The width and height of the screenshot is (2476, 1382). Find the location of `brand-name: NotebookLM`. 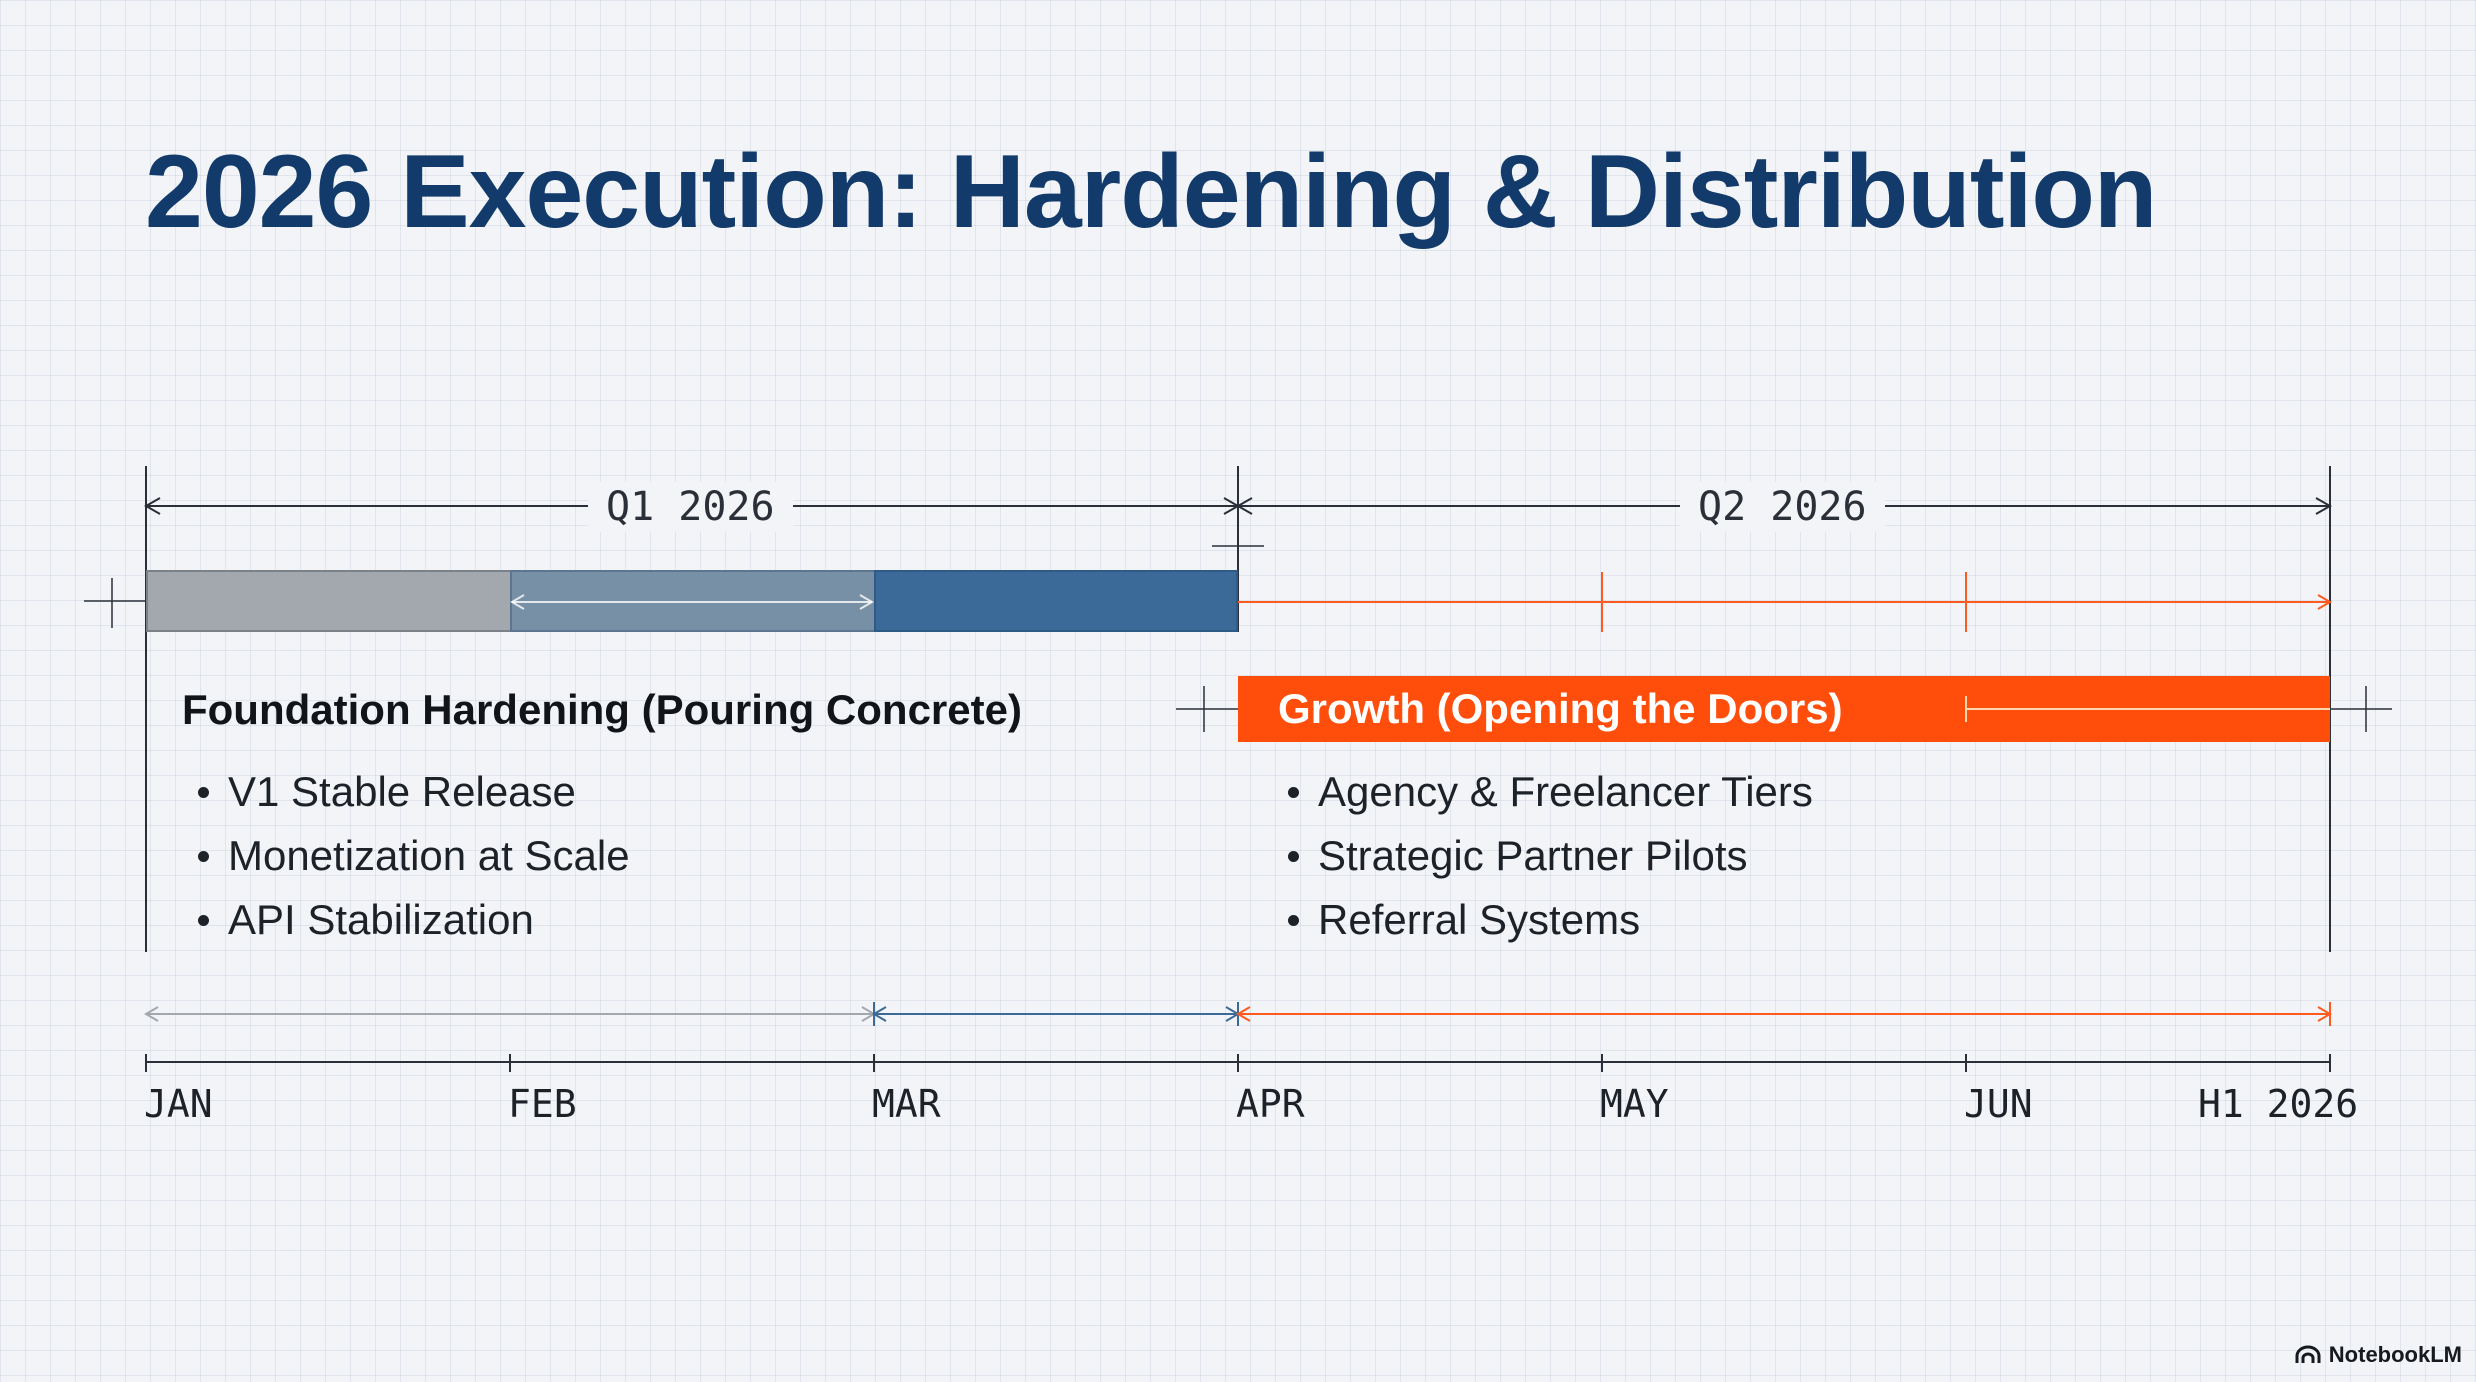

brand-name: NotebookLM is located at coordinates (2395, 1354).